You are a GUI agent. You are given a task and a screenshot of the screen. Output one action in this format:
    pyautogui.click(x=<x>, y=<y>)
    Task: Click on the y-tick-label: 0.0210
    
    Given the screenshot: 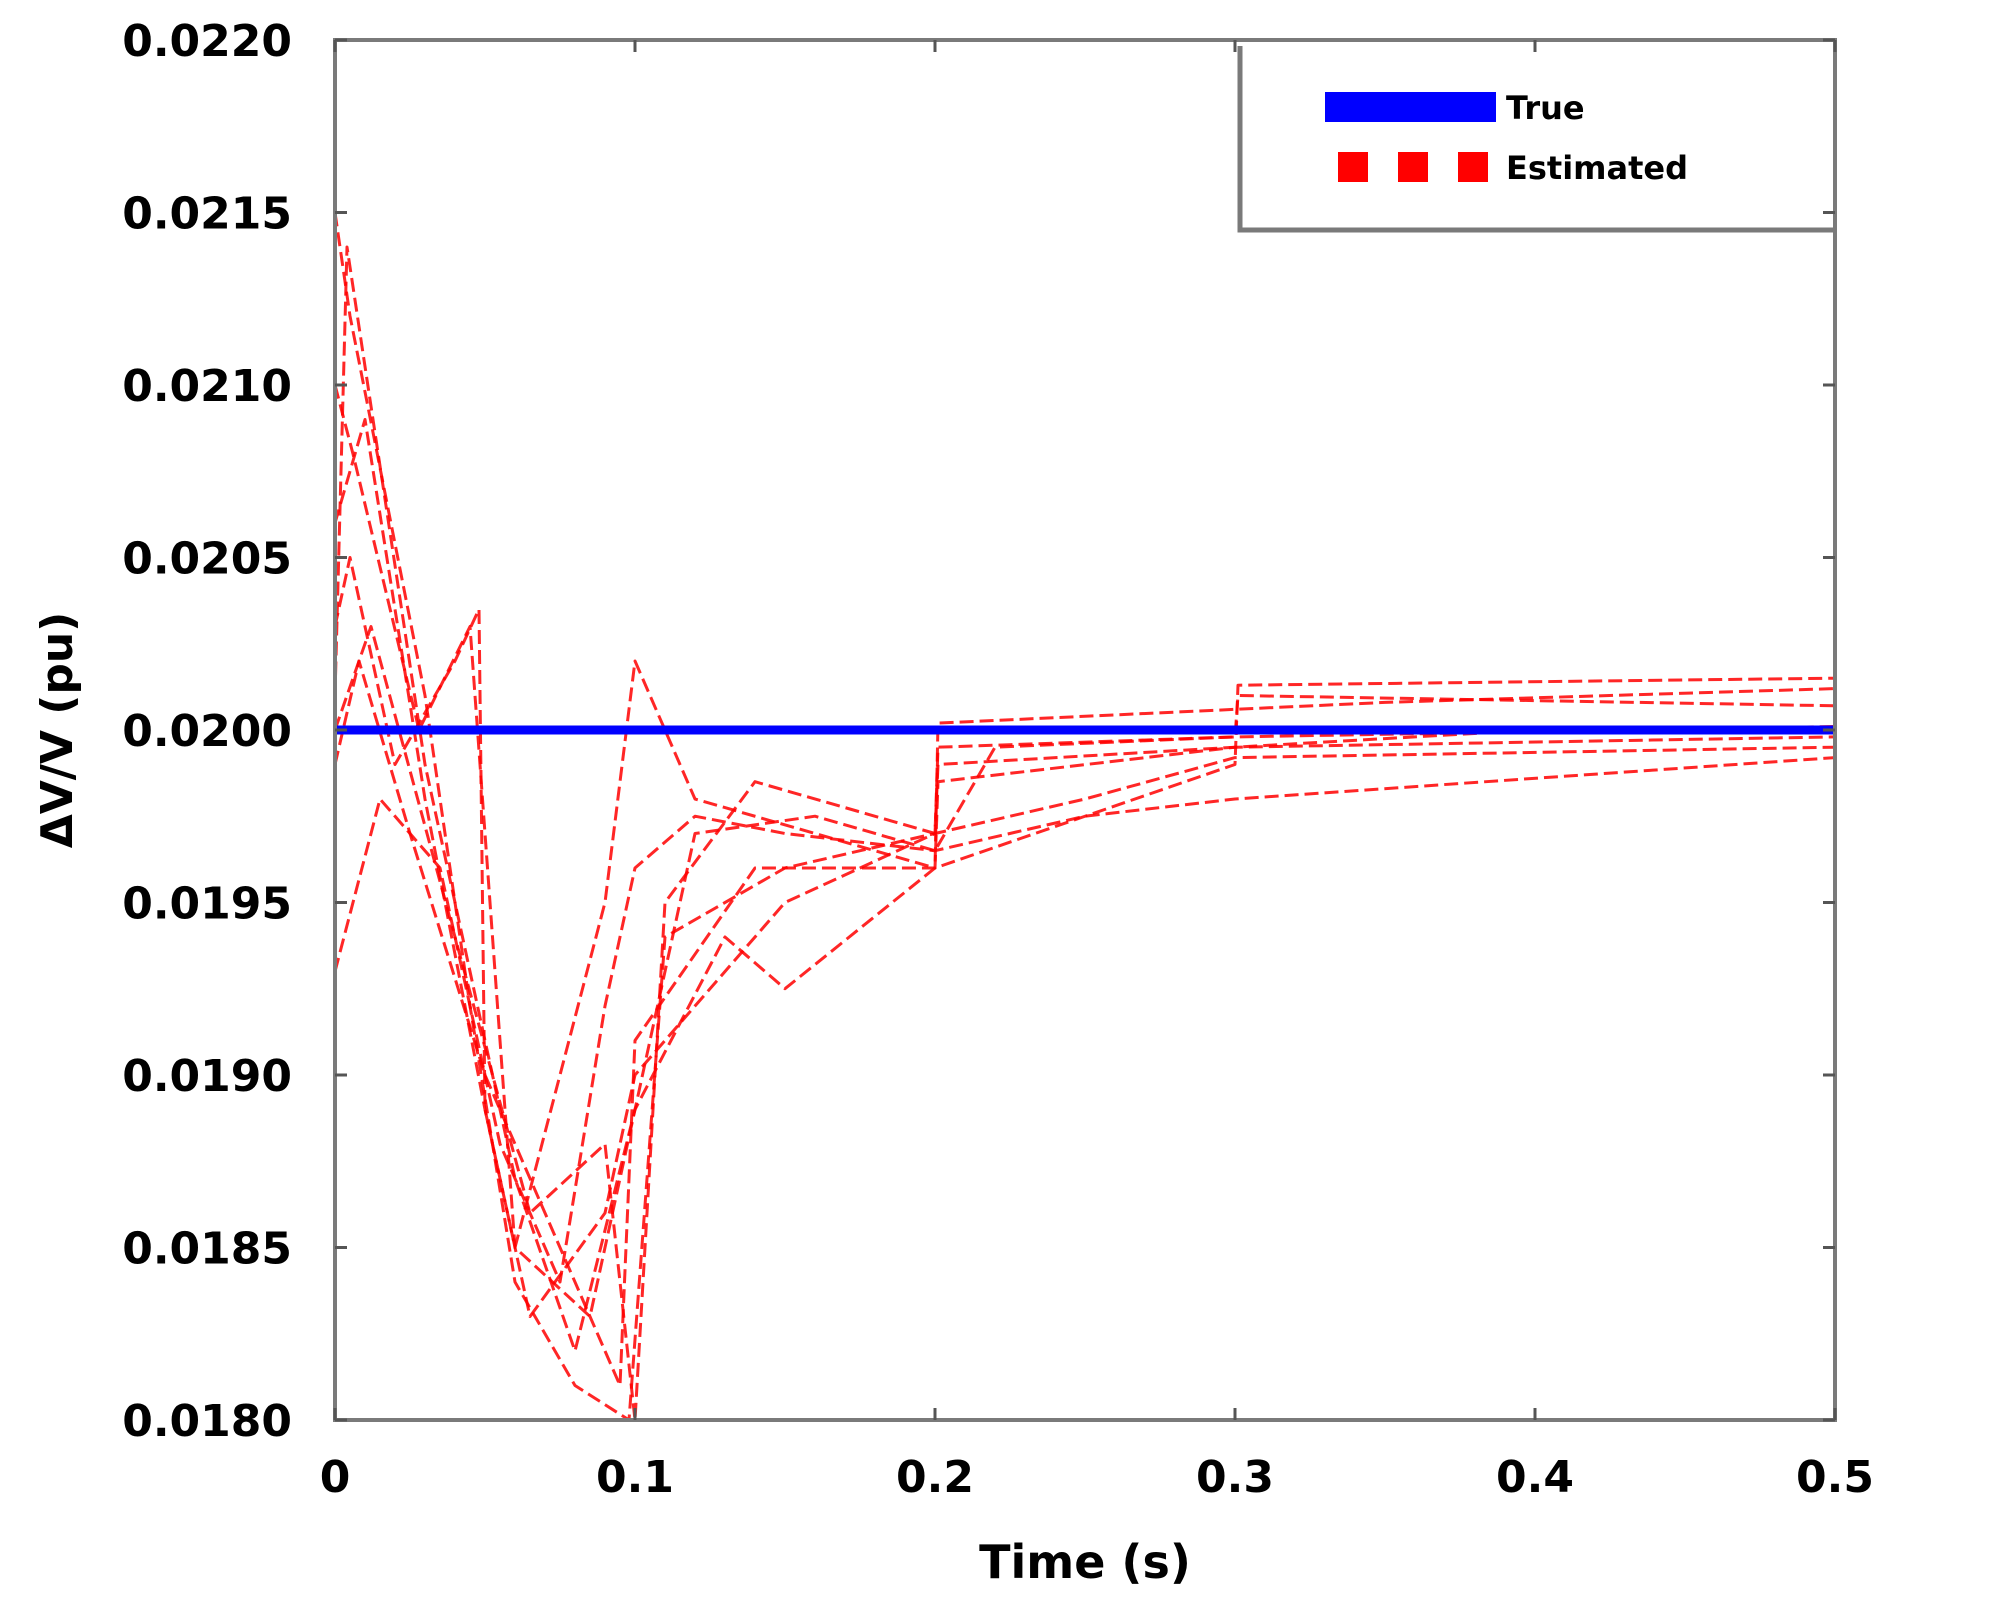 What is the action you would take?
    pyautogui.click(x=207, y=386)
    